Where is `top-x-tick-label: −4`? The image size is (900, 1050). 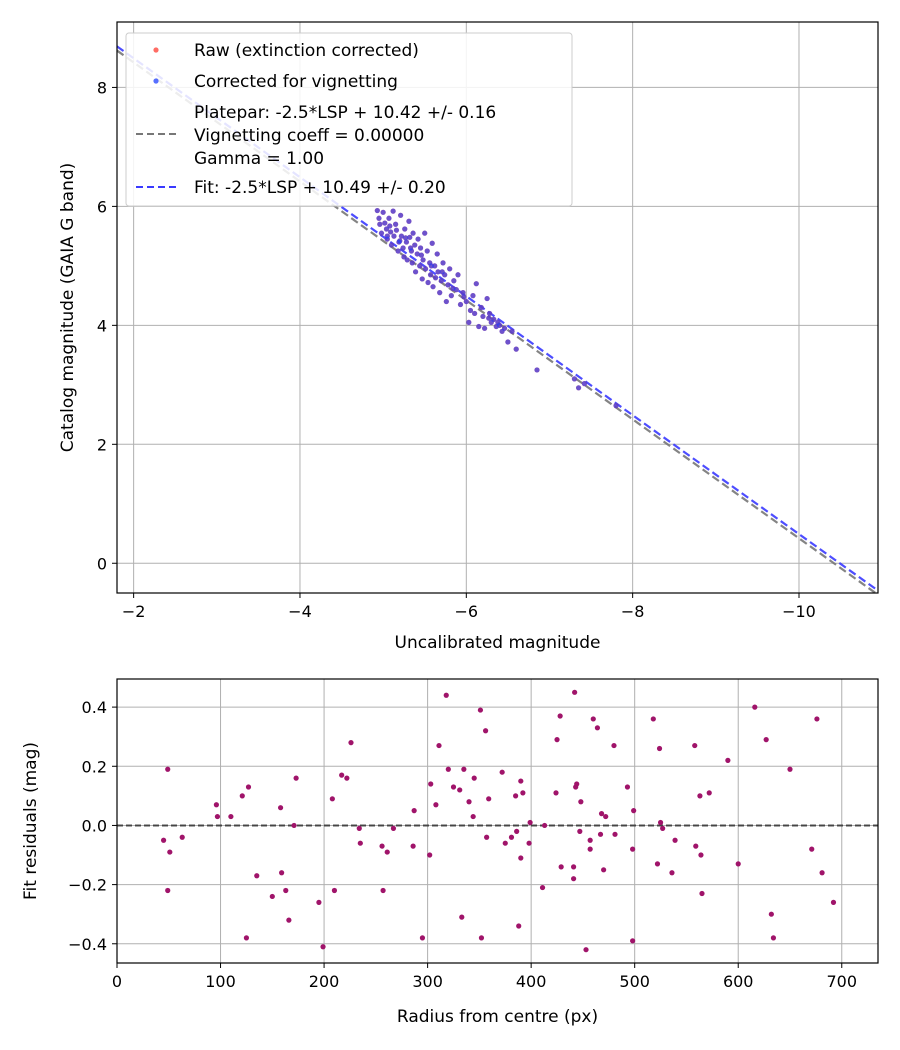
top-x-tick-label: −4 is located at coordinates (300, 611).